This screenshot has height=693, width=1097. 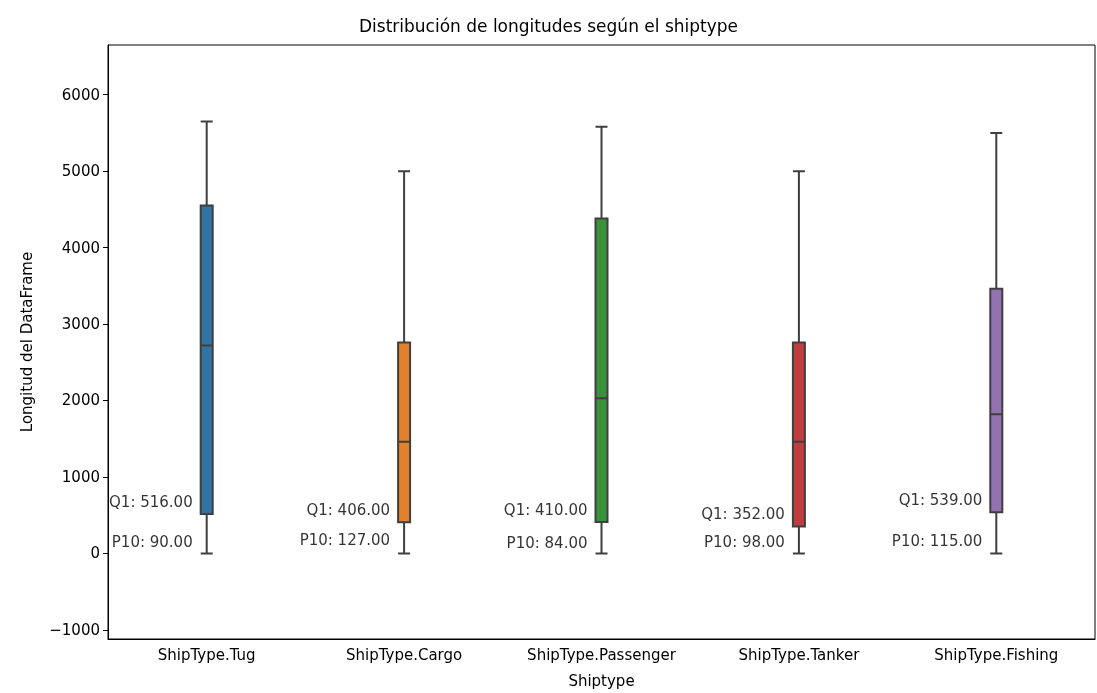 What do you see at coordinates (545, 510) in the screenshot?
I see `annotation: Q1: 410.00` at bounding box center [545, 510].